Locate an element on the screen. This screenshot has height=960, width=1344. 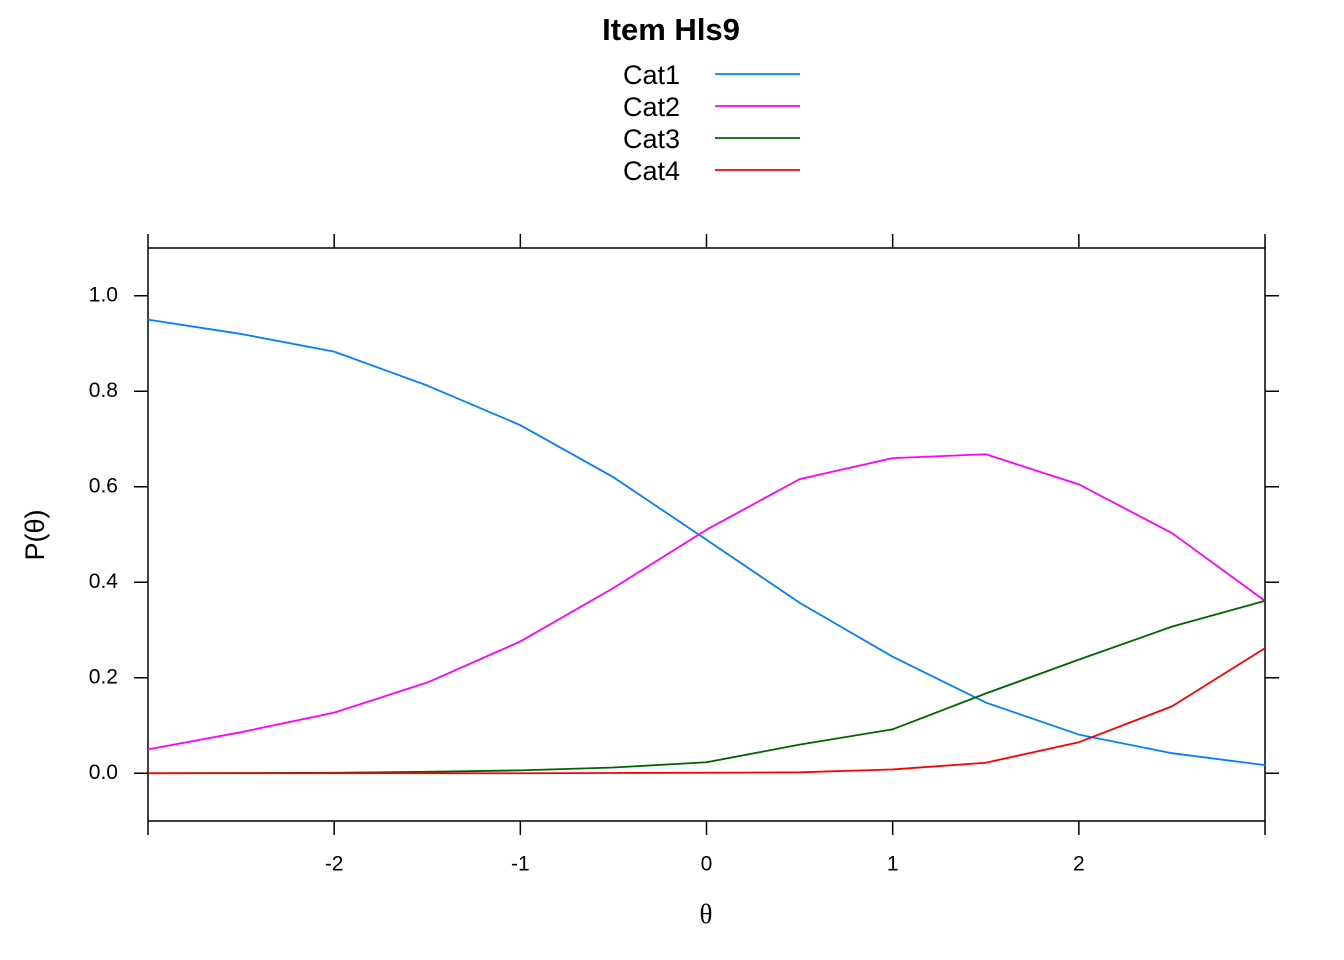
y-tick-label: 0.2 is located at coordinates (103, 676).